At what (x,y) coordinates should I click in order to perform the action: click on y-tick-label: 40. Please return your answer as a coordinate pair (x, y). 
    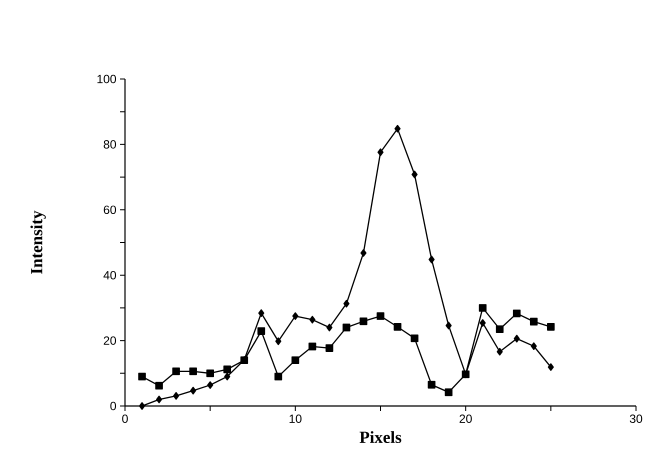
    Looking at the image, I should click on (109, 275).